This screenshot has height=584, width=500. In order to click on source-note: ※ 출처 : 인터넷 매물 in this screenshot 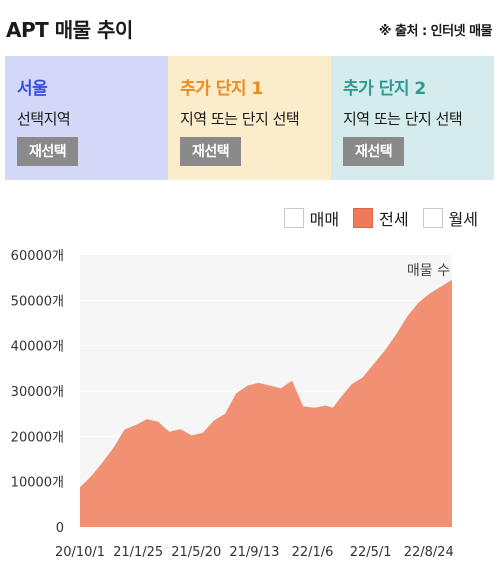, I will do `click(435, 31)`.